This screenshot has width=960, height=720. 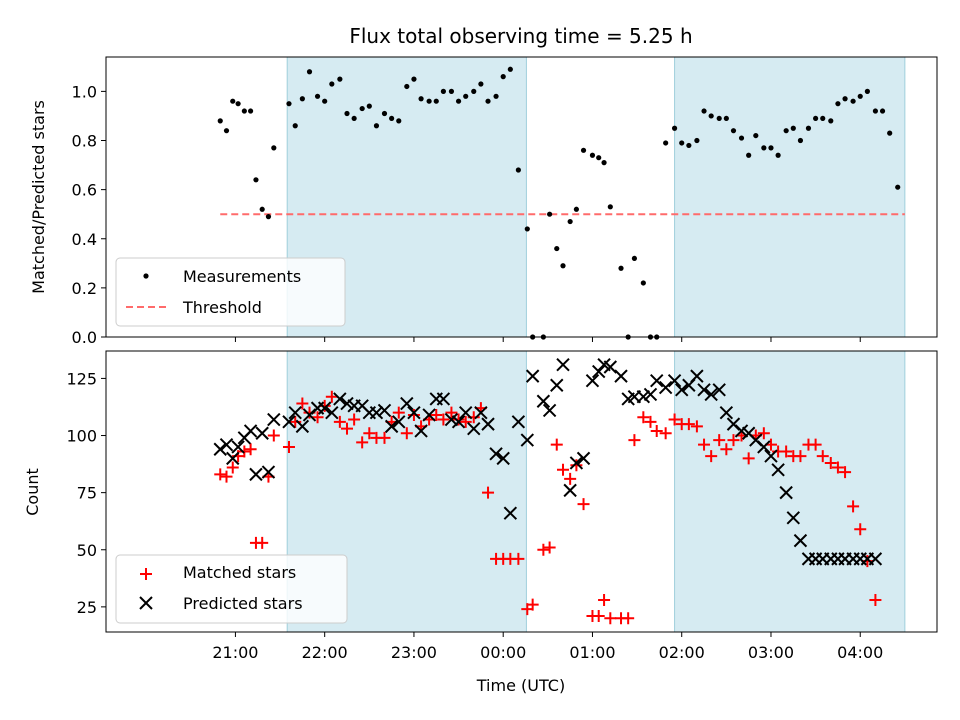 What do you see at coordinates (520, 685) in the screenshot?
I see `x-axis-label: Time (UTC)` at bounding box center [520, 685].